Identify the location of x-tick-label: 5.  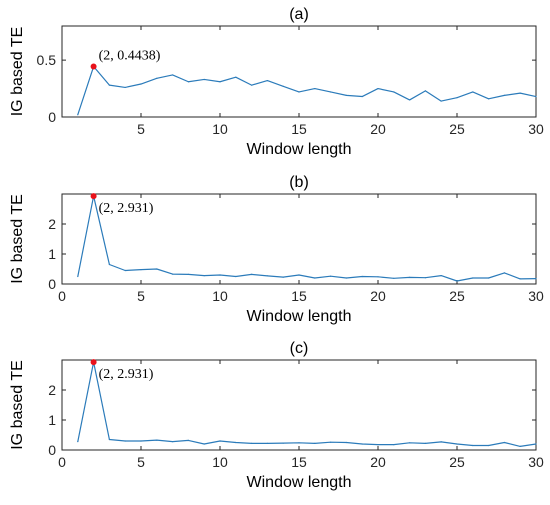
(141, 462).